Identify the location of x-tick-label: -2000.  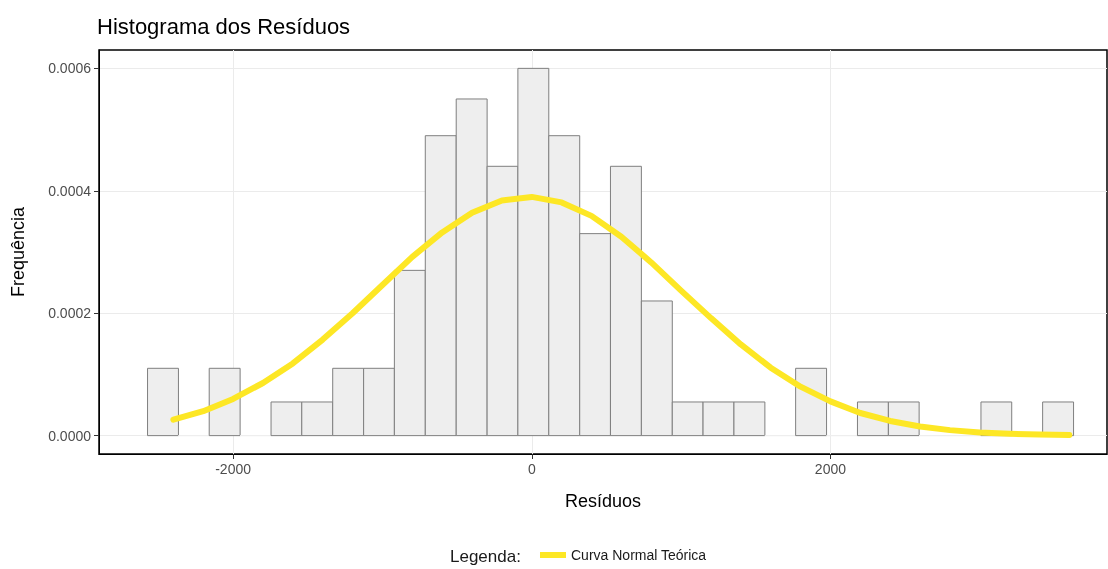
(233, 469).